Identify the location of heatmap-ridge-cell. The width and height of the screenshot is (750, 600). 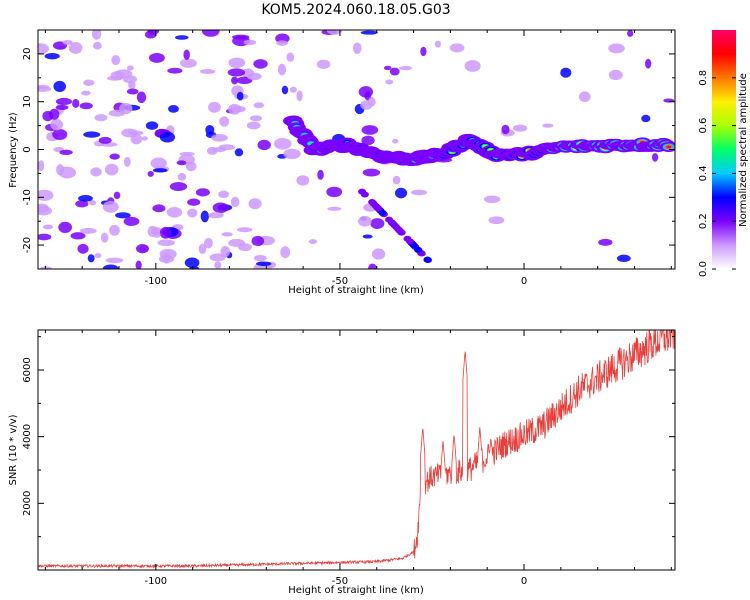
(669, 147).